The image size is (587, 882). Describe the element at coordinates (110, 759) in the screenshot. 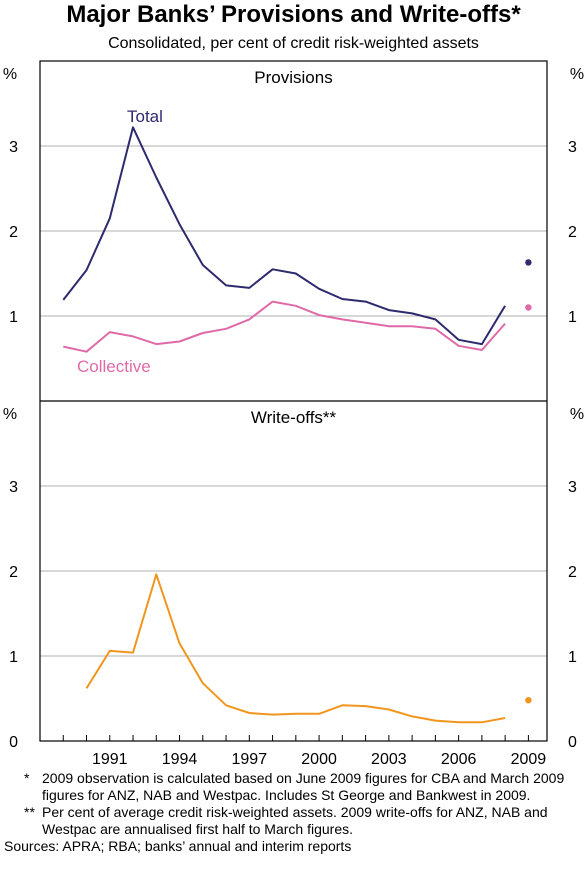

I see `x-tick-label: 1991` at that location.